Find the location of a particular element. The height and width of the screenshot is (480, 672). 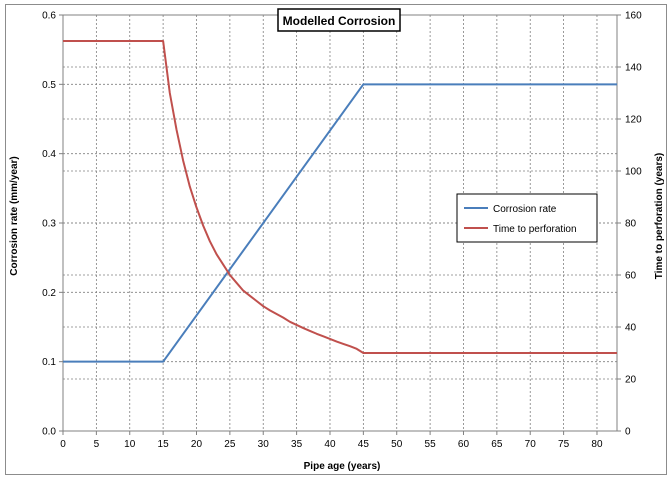

x-tick-label: 5 is located at coordinates (97, 444).